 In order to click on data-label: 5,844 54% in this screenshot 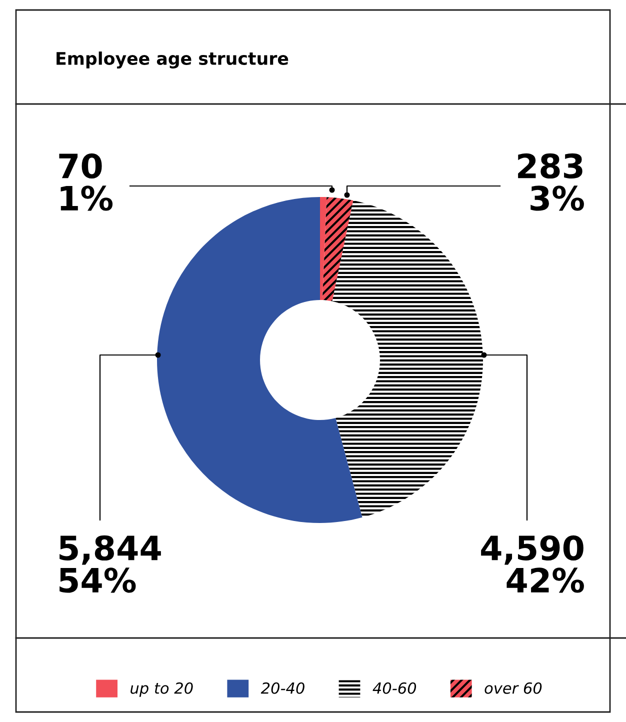, I will do `click(110, 564)`.